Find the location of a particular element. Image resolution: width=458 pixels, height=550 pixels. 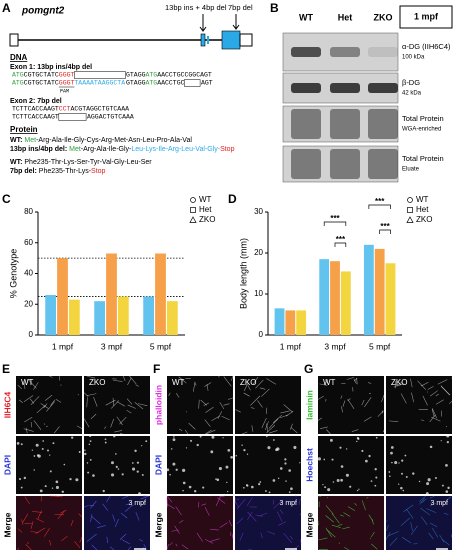

timepoint-box is located at coordinates (426, 17).